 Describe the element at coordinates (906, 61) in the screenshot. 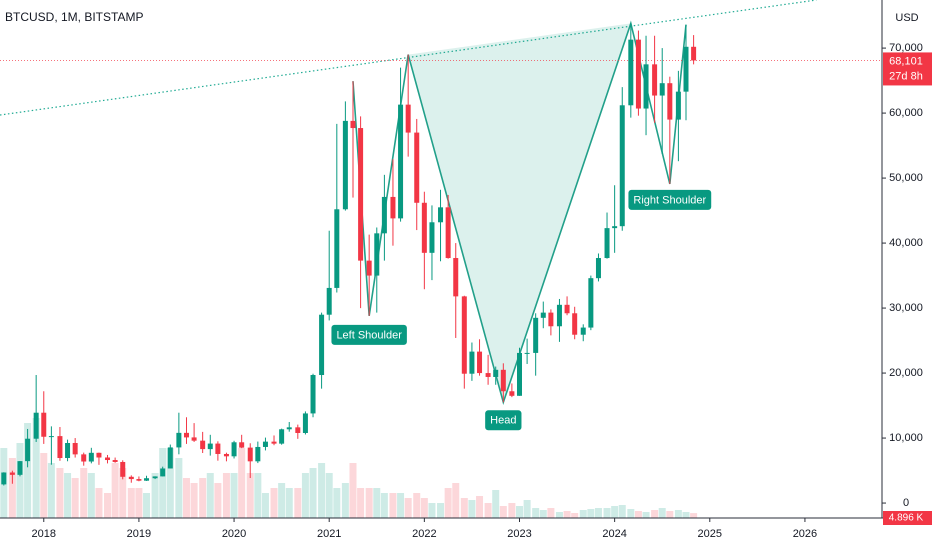

I see `last-price-label: 68,101` at that location.